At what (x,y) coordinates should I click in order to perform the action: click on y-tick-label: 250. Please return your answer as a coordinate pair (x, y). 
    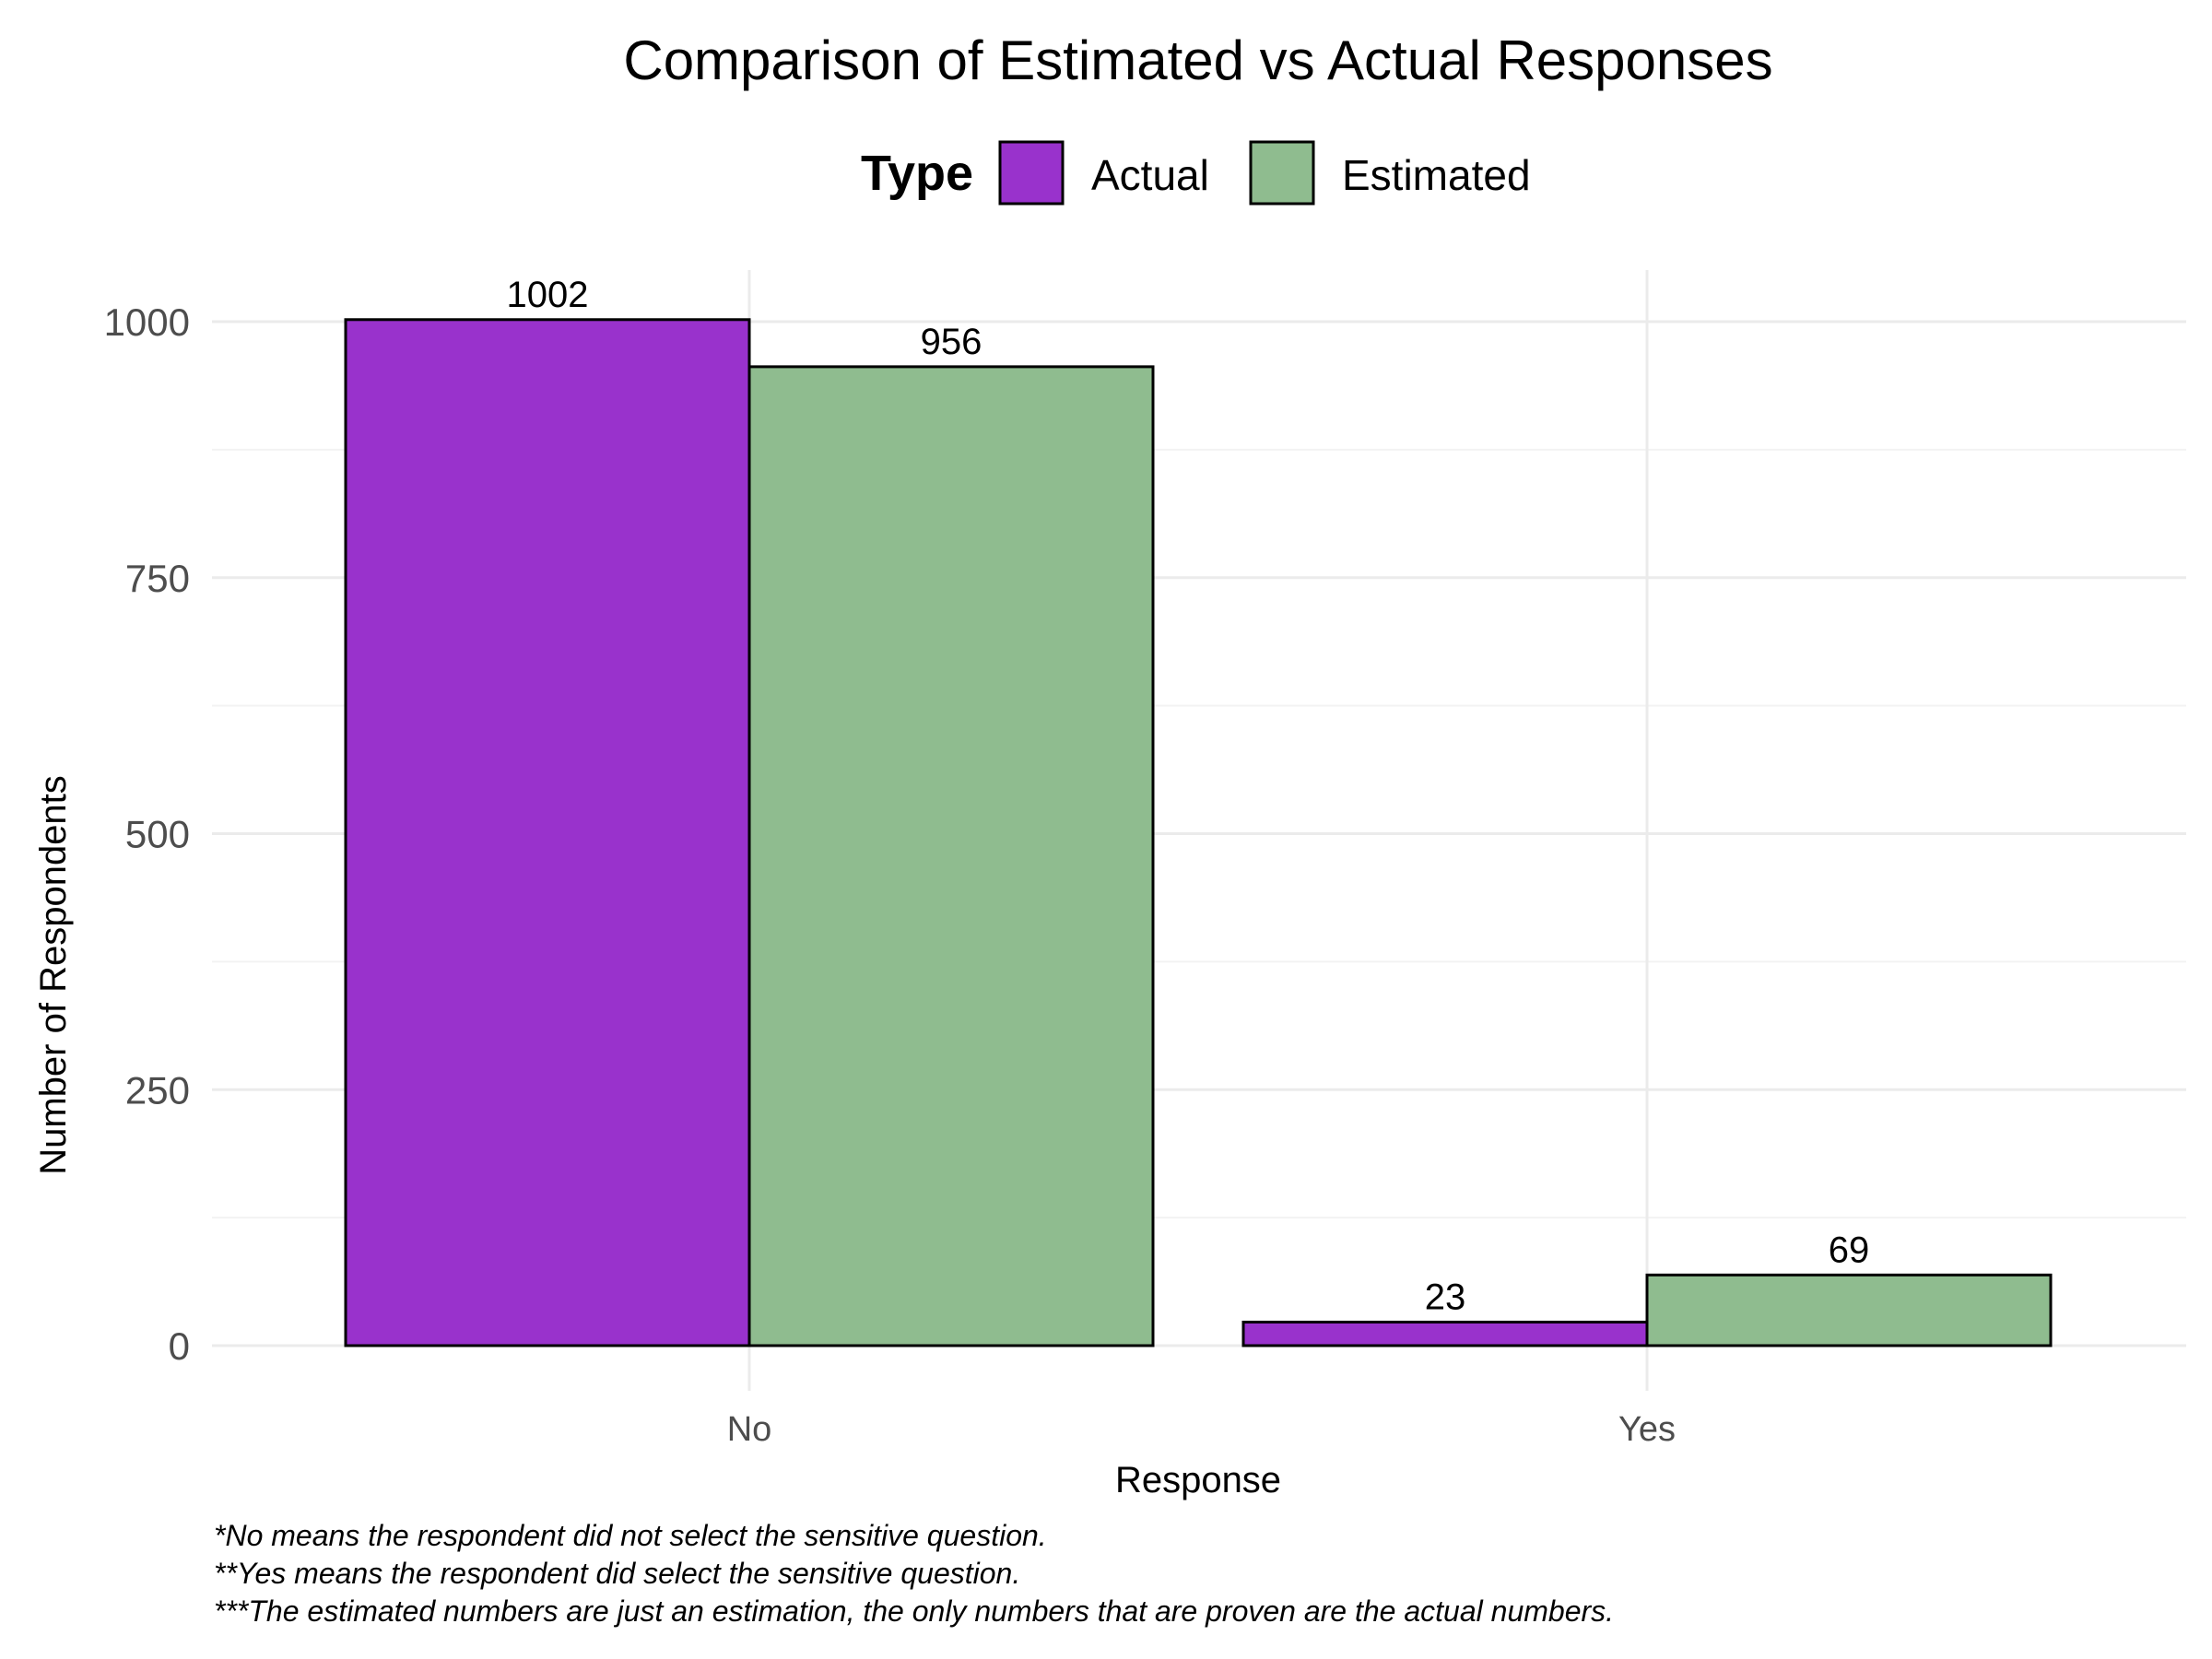
    Looking at the image, I should click on (157, 1090).